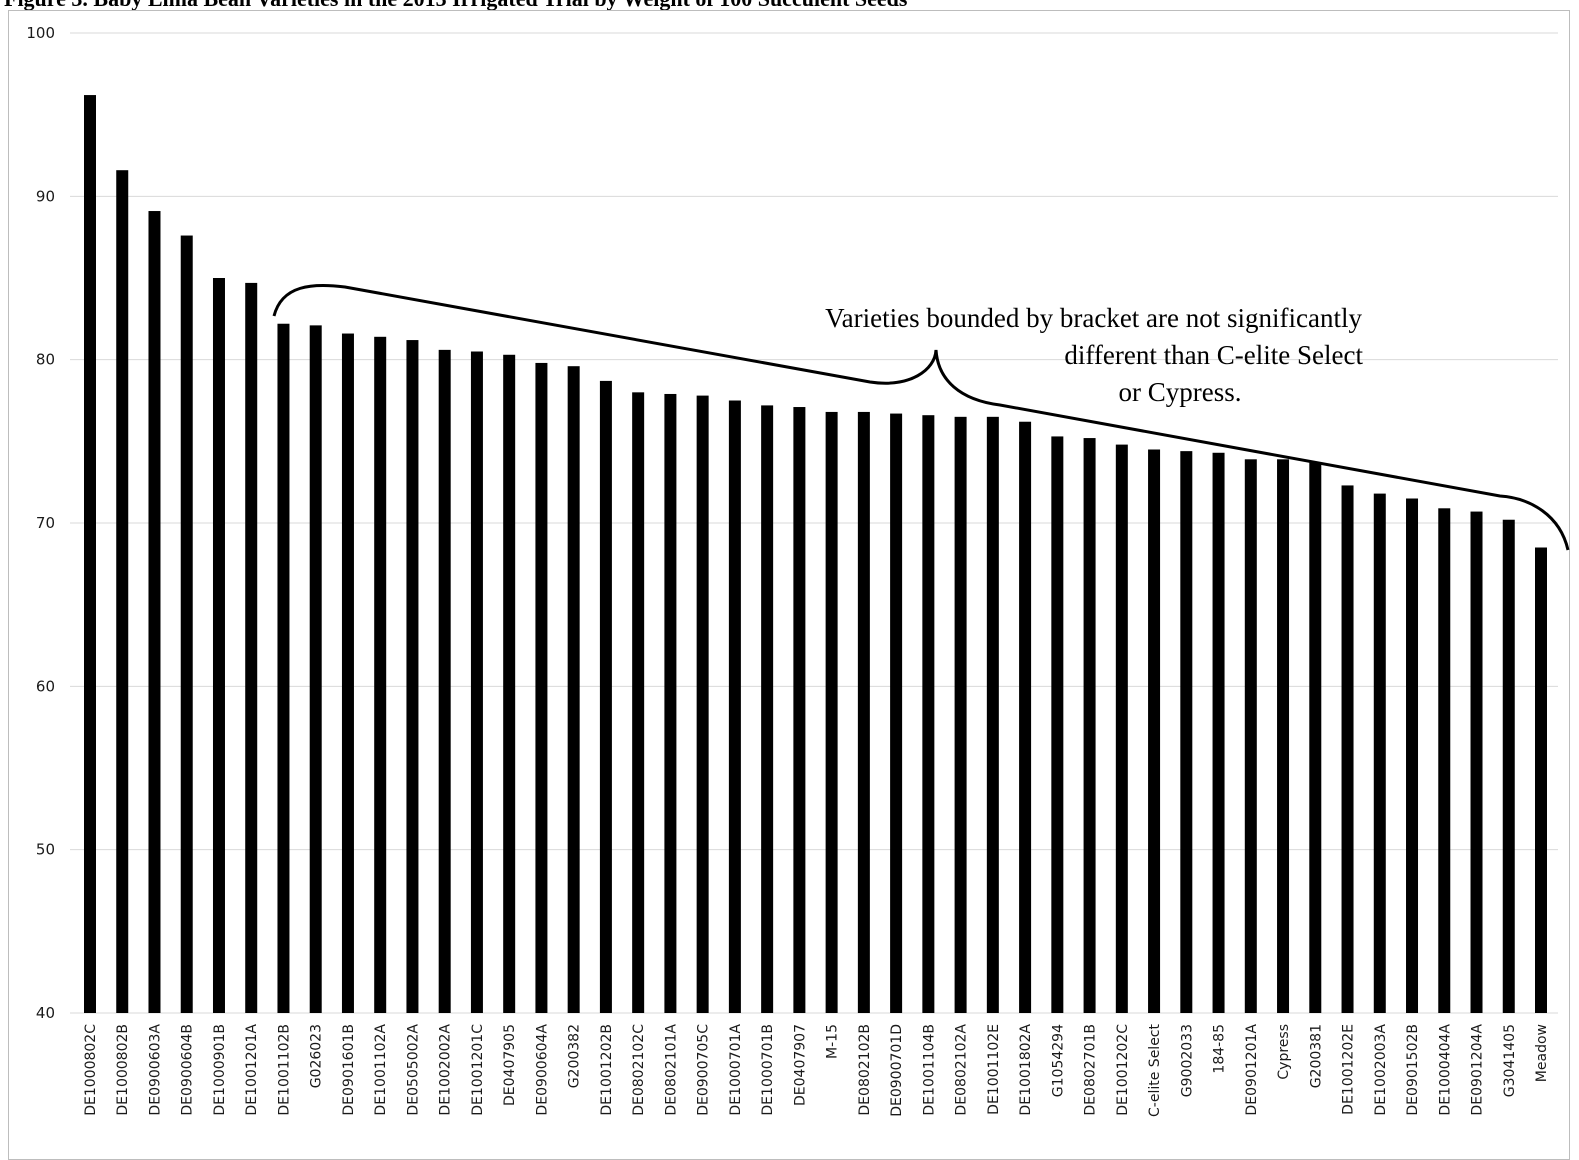 This screenshot has height=1160, width=1579. I want to click on bar-de1000701b, so click(767, 709).